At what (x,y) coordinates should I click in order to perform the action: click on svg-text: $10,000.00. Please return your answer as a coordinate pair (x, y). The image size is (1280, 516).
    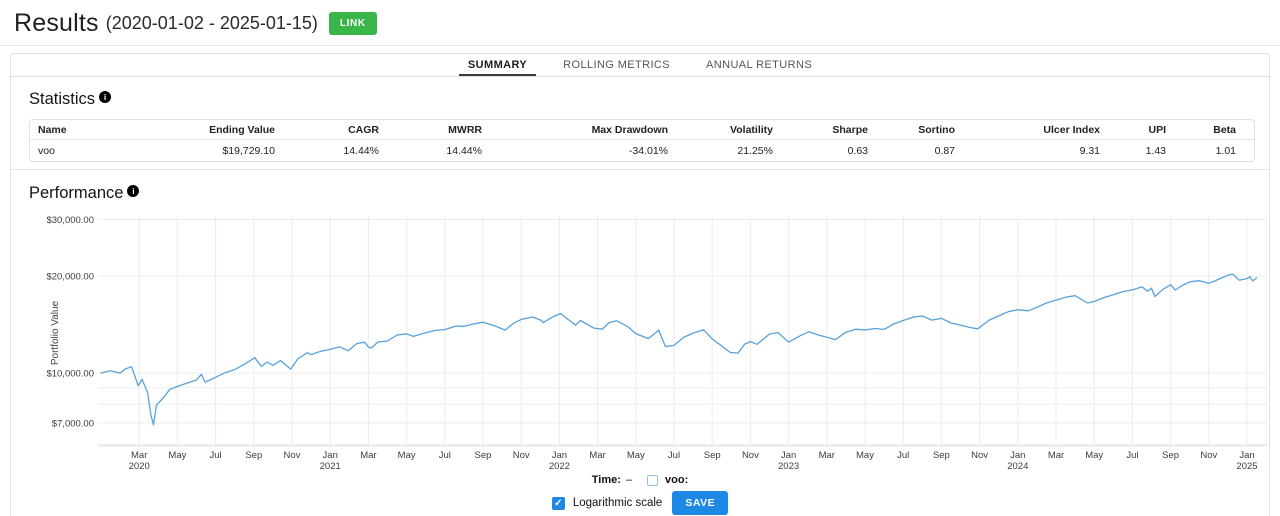
    Looking at the image, I should click on (70, 374).